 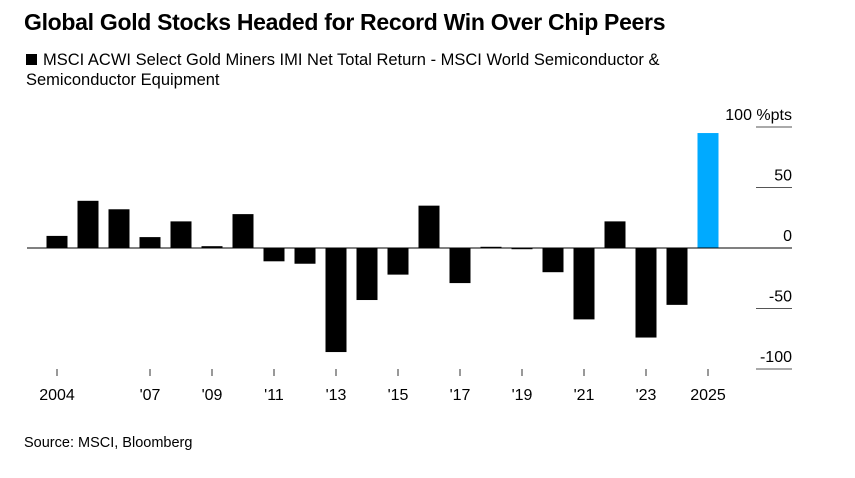 What do you see at coordinates (367, 274) in the screenshot?
I see `bar-2014` at bounding box center [367, 274].